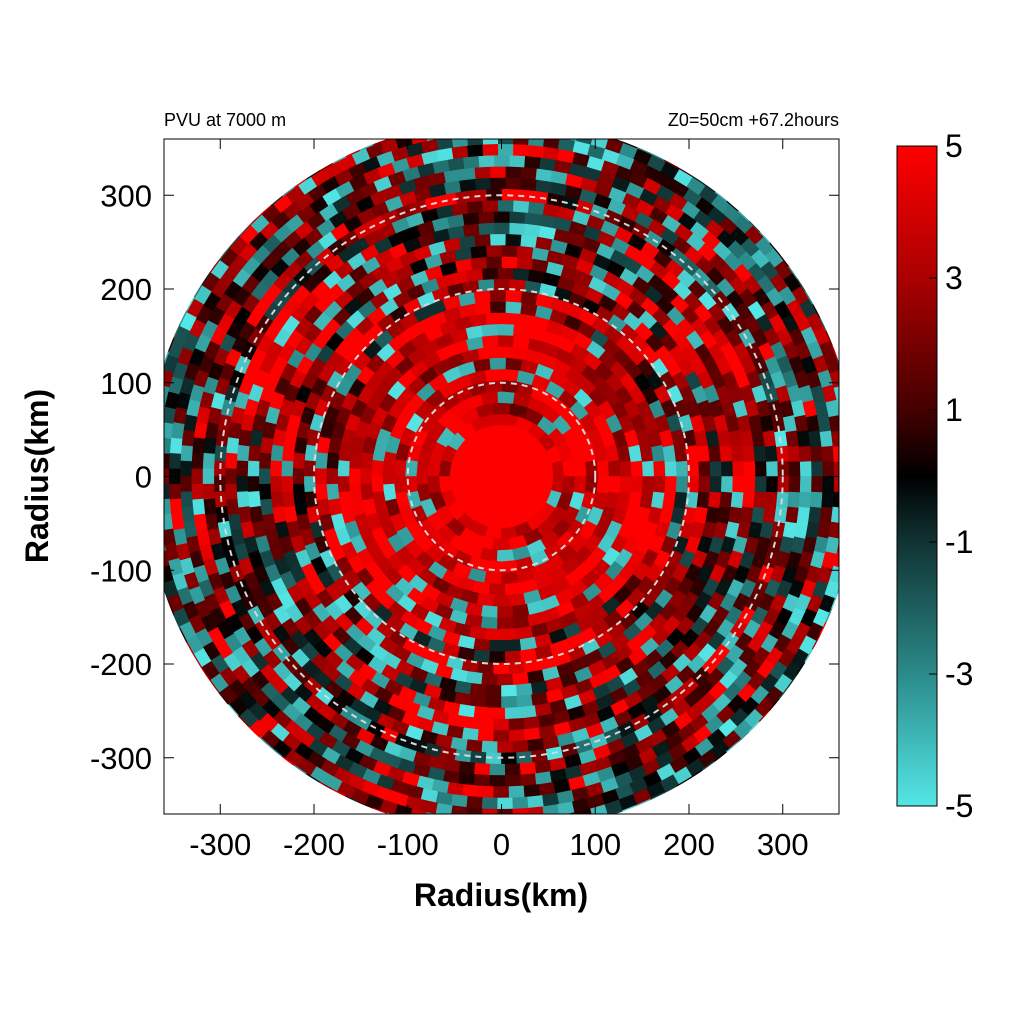  I want to click on colorbar-ticks, so click(933, 476).